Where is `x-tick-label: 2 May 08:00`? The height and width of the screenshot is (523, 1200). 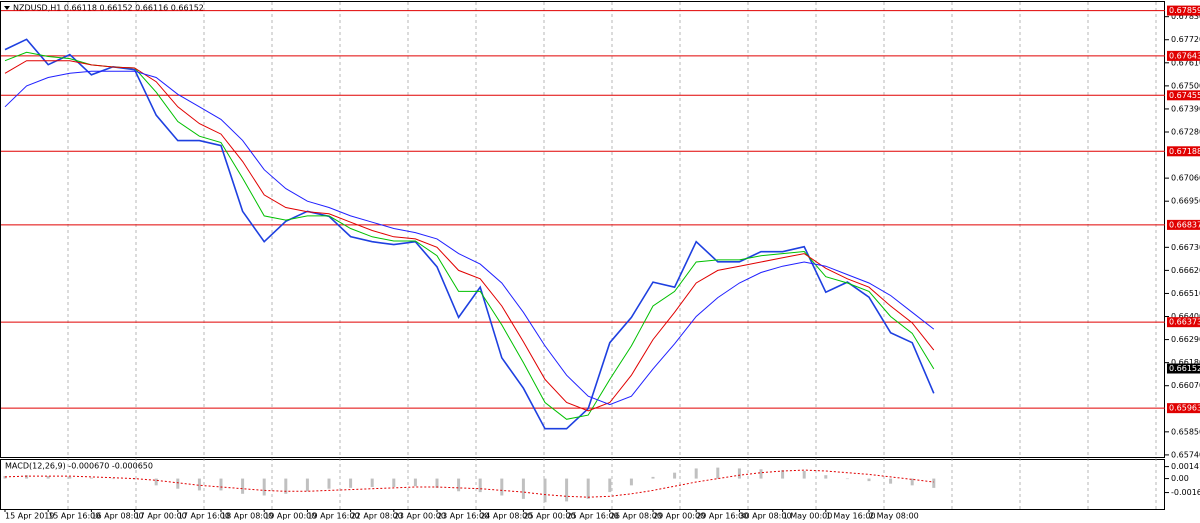 x-tick-label: 2 May 08:00 is located at coordinates (894, 516).